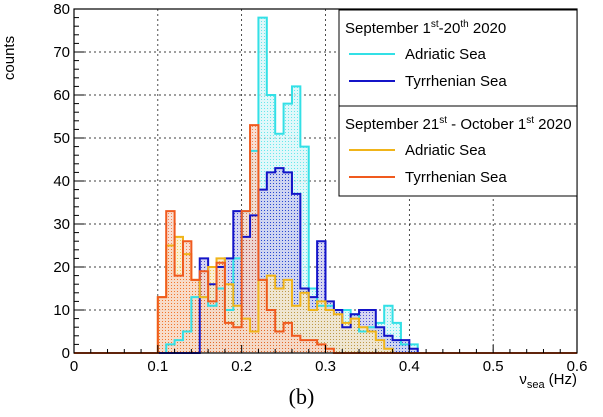 Image resolution: width=603 pixels, height=417 pixels. I want to click on y-tick-label: 70, so click(61, 52).